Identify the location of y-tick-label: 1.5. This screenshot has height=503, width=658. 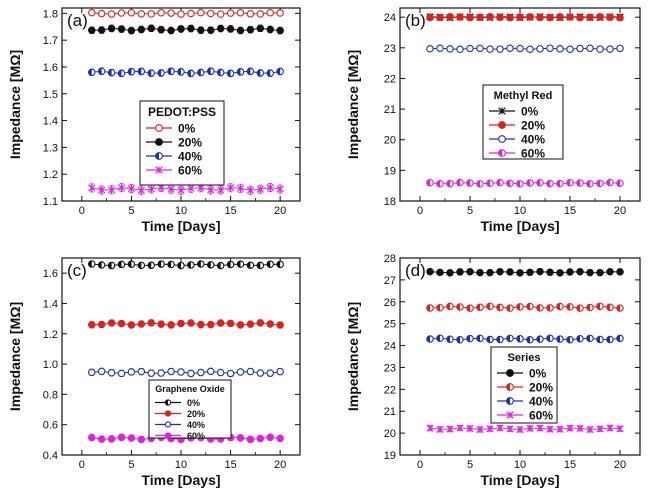
(50, 95).